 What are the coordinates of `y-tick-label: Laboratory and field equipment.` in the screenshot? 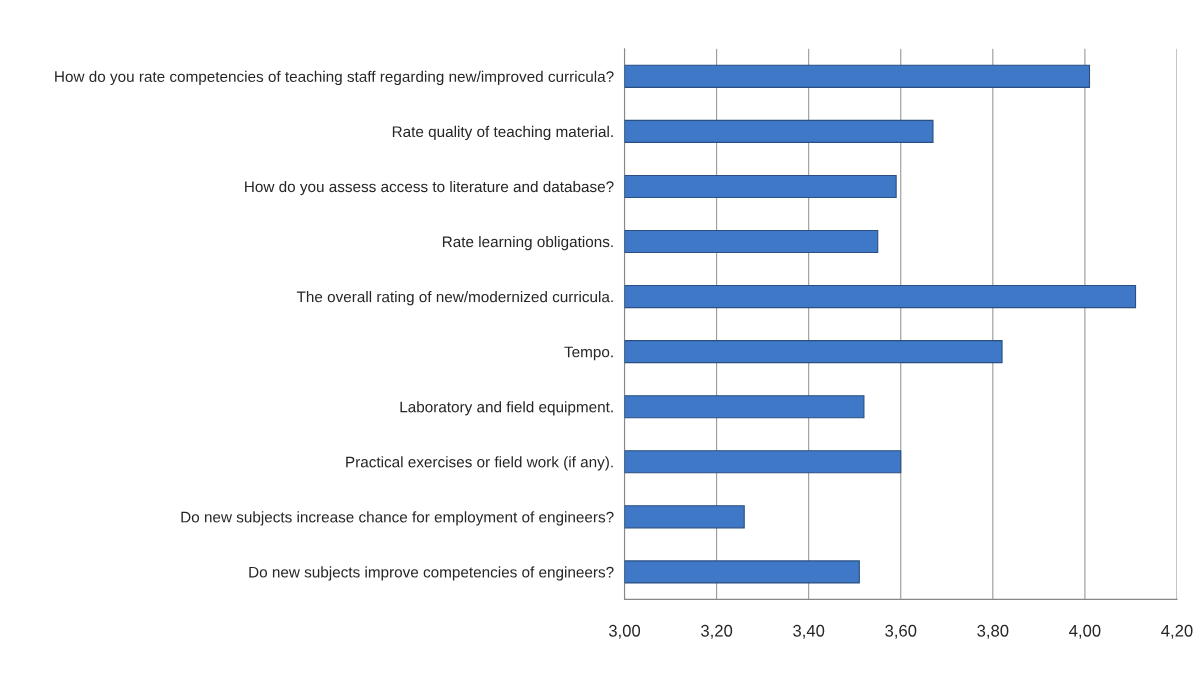 It's located at (506, 408).